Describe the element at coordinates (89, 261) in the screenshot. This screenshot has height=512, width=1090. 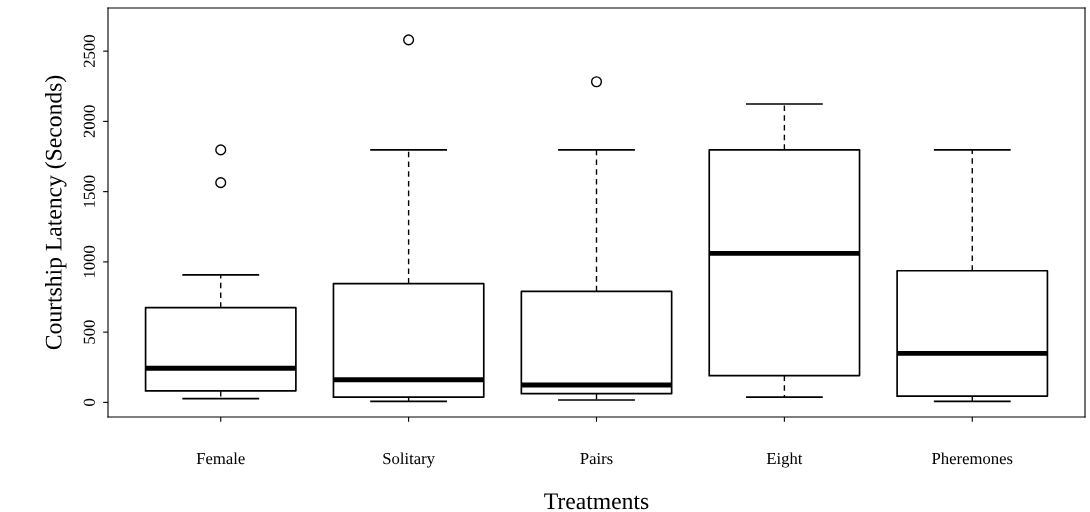
I see `y-tick-label: 1000` at that location.